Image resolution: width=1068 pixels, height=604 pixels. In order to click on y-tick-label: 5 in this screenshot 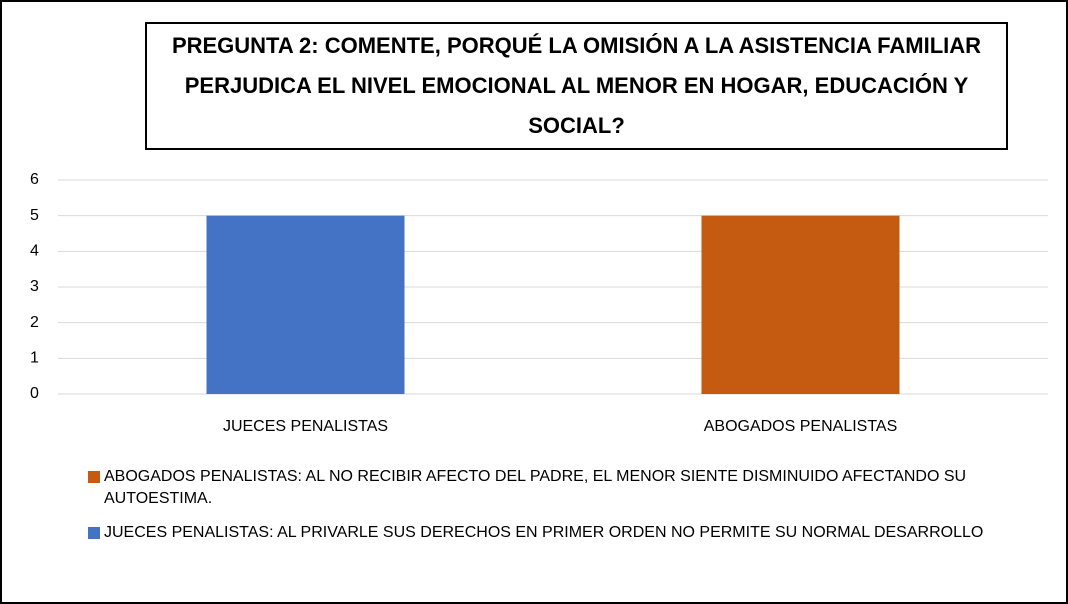, I will do `click(34, 215)`.